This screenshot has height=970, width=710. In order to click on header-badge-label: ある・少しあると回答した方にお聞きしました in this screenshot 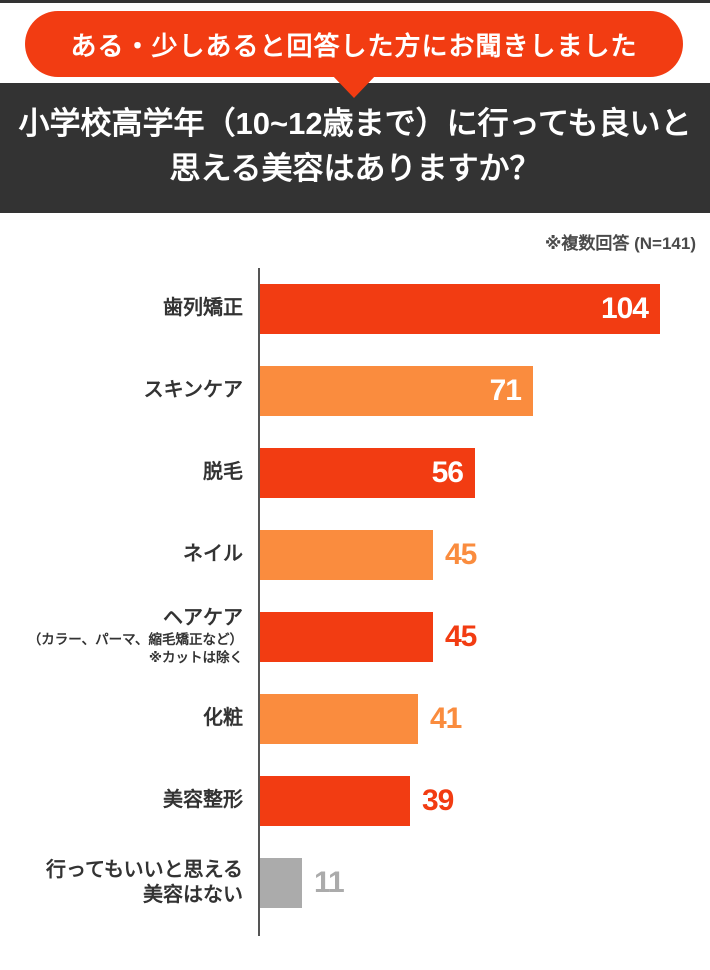, I will do `click(354, 45)`.